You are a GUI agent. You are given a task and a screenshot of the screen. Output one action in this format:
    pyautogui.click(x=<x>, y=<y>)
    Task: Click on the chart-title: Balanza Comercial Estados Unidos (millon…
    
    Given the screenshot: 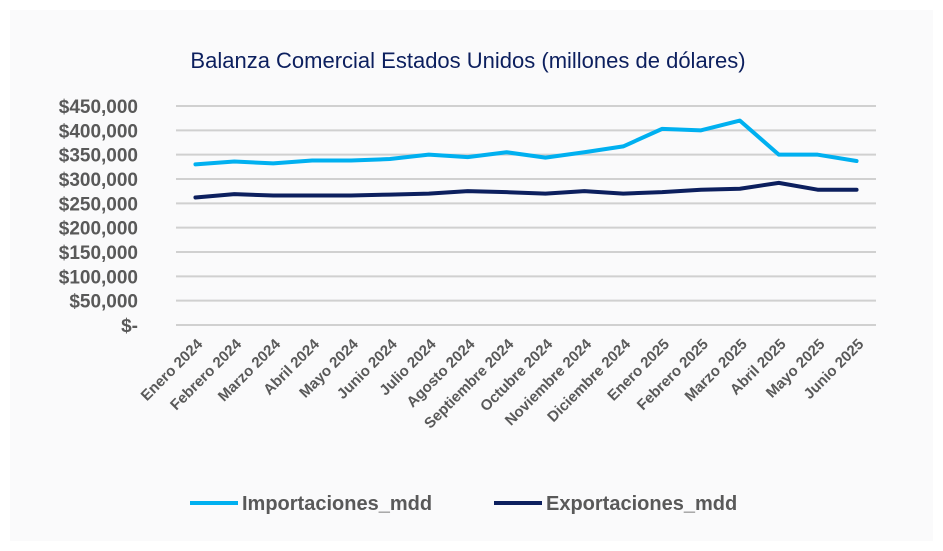 What is the action you would take?
    pyautogui.click(x=467, y=60)
    